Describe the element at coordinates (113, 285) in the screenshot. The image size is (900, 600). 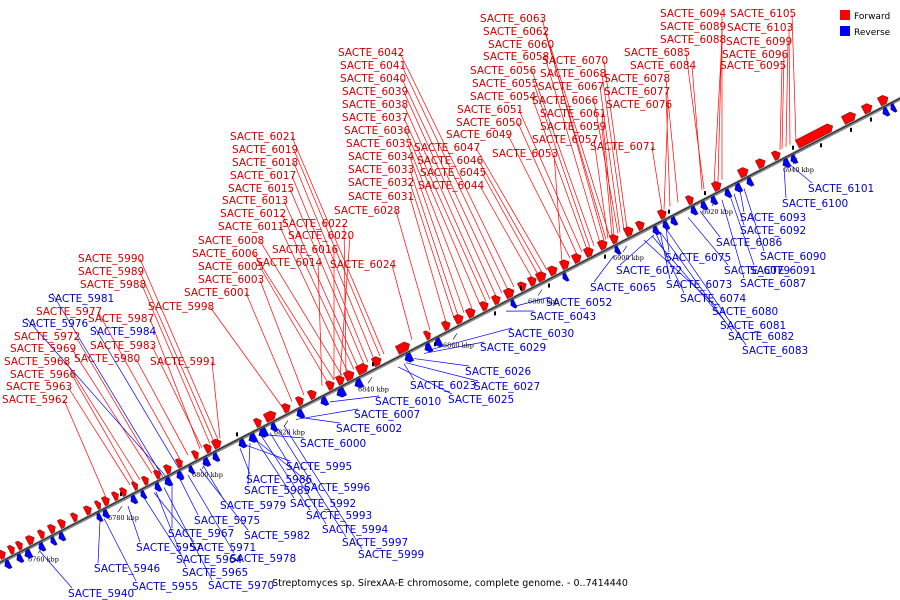
I see `forward-gene-label: SACTE_5988` at that location.